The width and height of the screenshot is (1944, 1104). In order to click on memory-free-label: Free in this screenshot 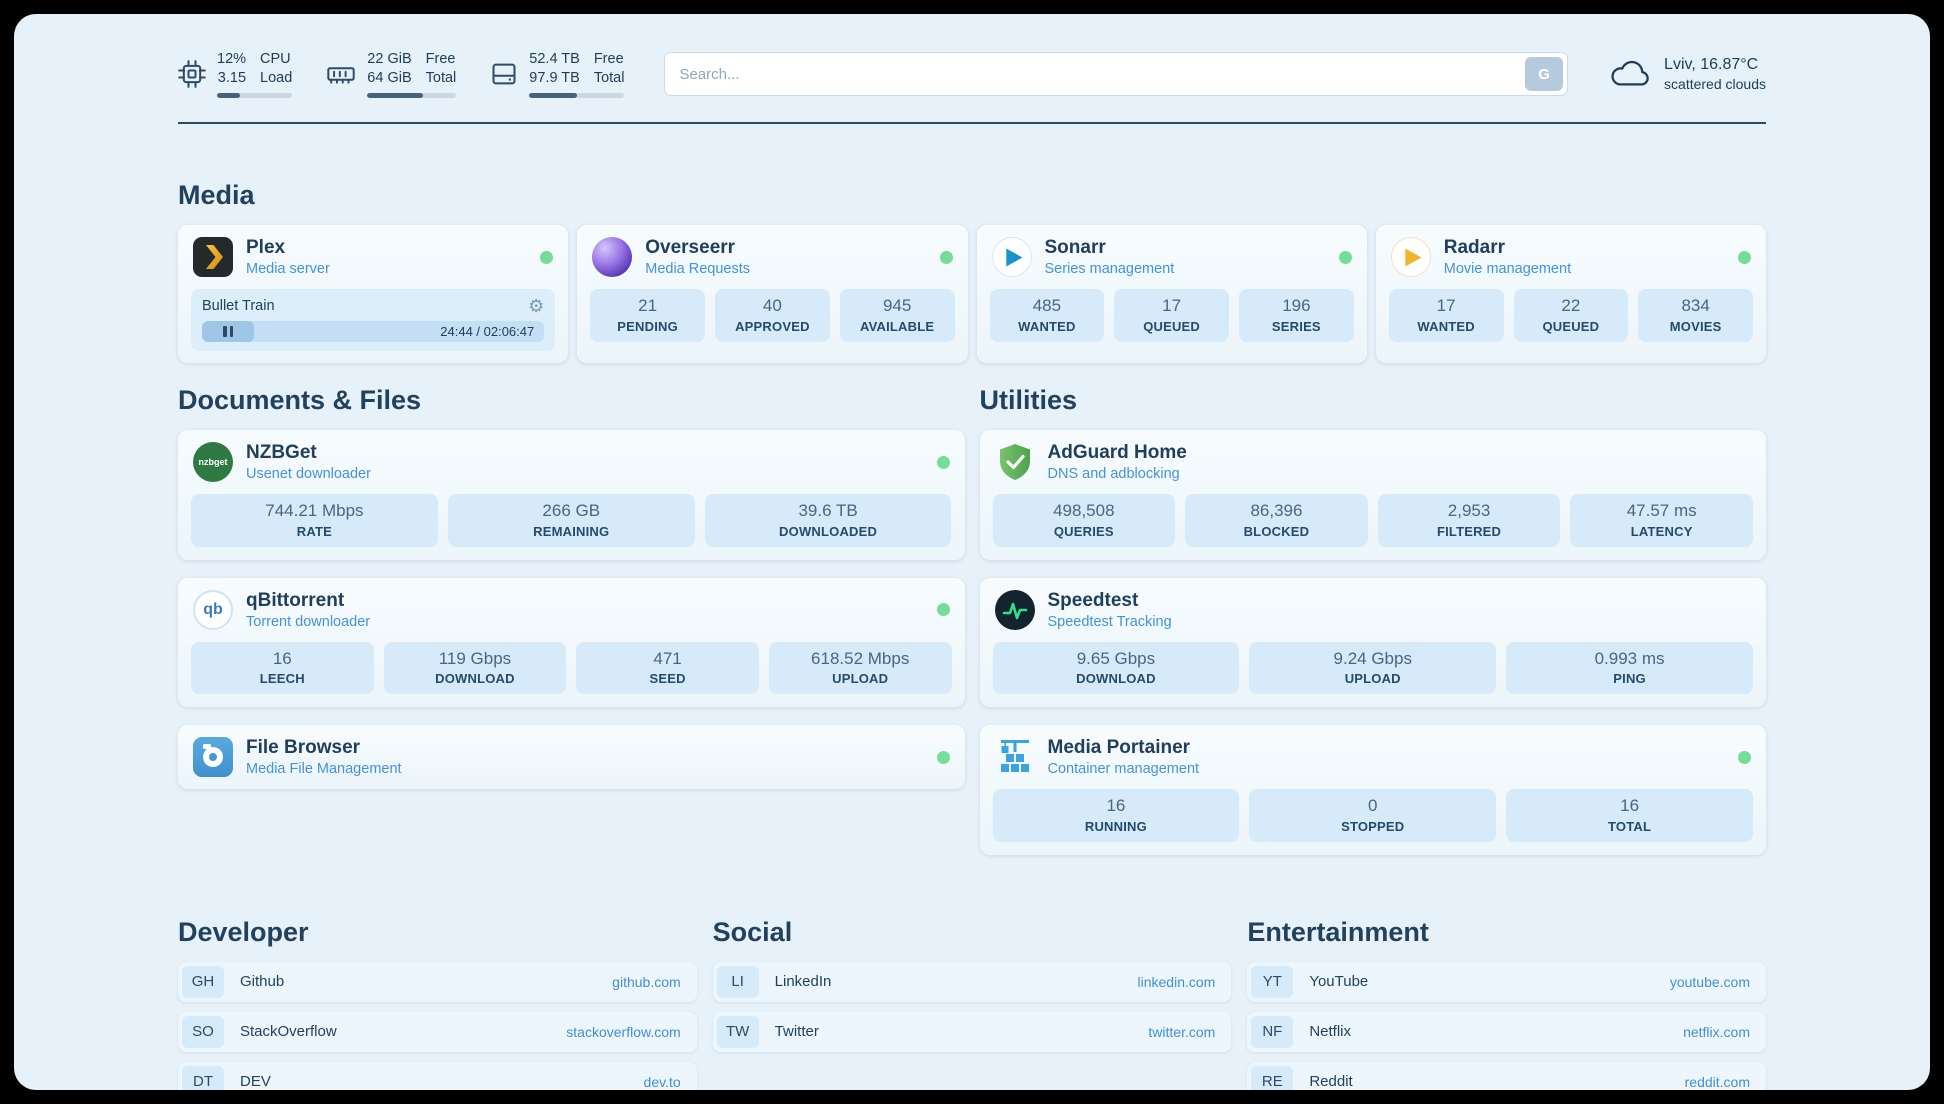, I will do `click(440, 59)`.